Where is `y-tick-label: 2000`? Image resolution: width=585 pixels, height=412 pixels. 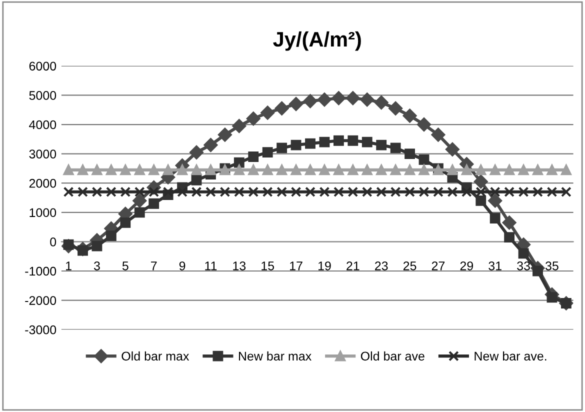 y-tick-label: 2000 is located at coordinates (42, 183).